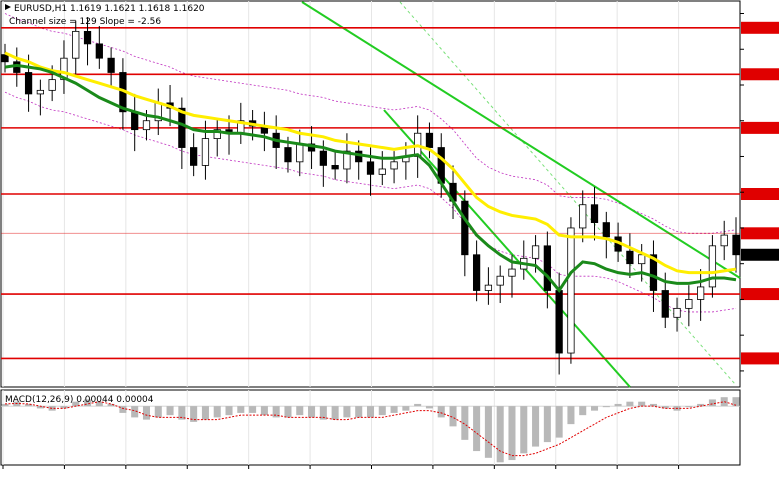  I want to click on price-axis, so click(759, 192).